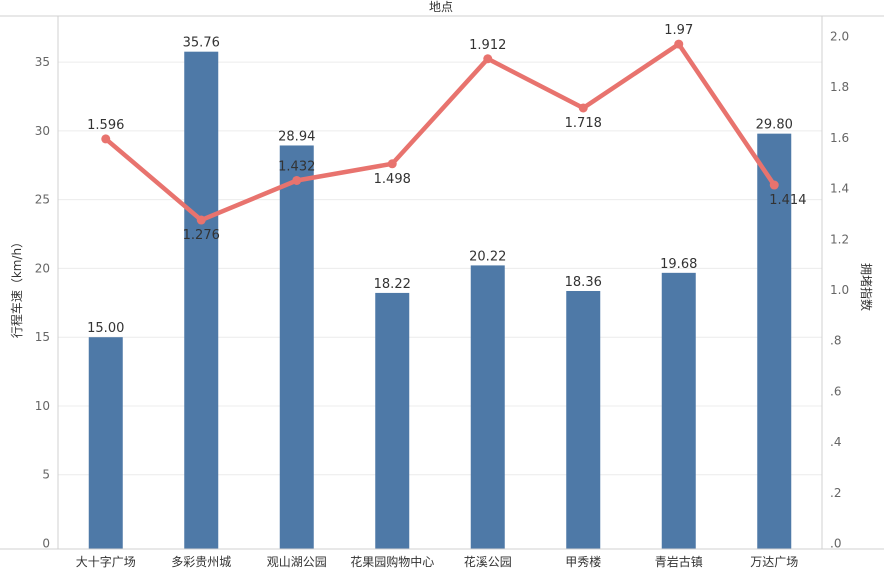 The width and height of the screenshot is (884, 571). What do you see at coordinates (839, 138) in the screenshot?
I see `y-tick-label-right: 1.6` at bounding box center [839, 138].